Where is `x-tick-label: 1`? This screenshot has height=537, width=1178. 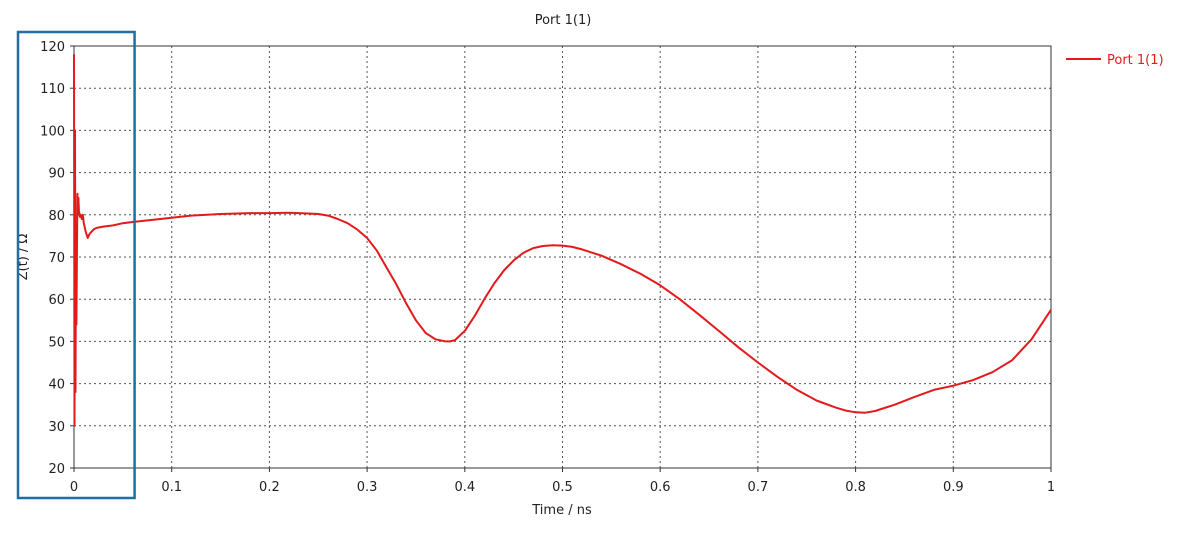 x-tick-label: 1 is located at coordinates (1051, 487).